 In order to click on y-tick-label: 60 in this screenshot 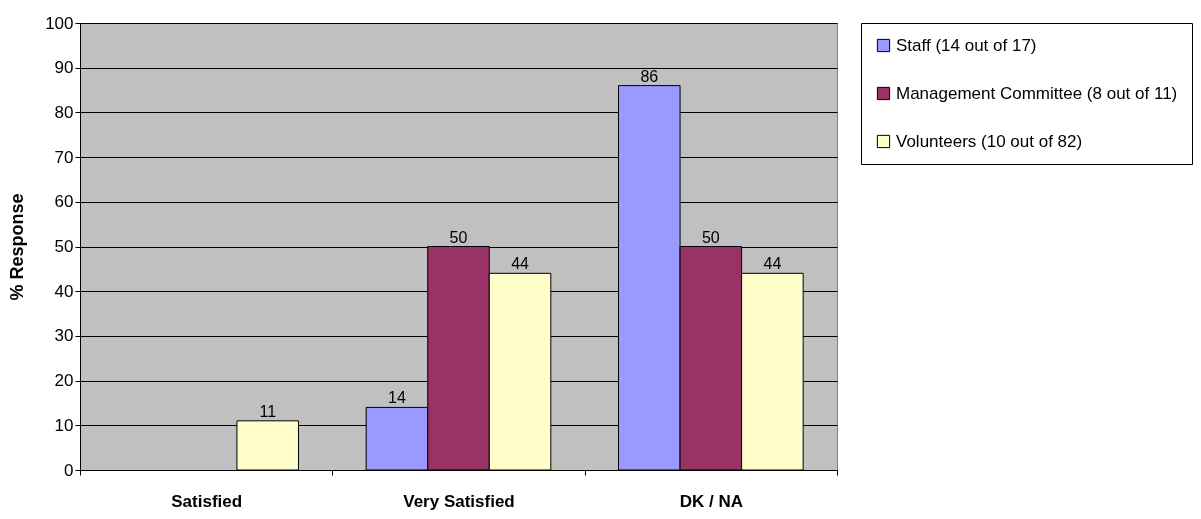, I will do `click(64, 202)`.